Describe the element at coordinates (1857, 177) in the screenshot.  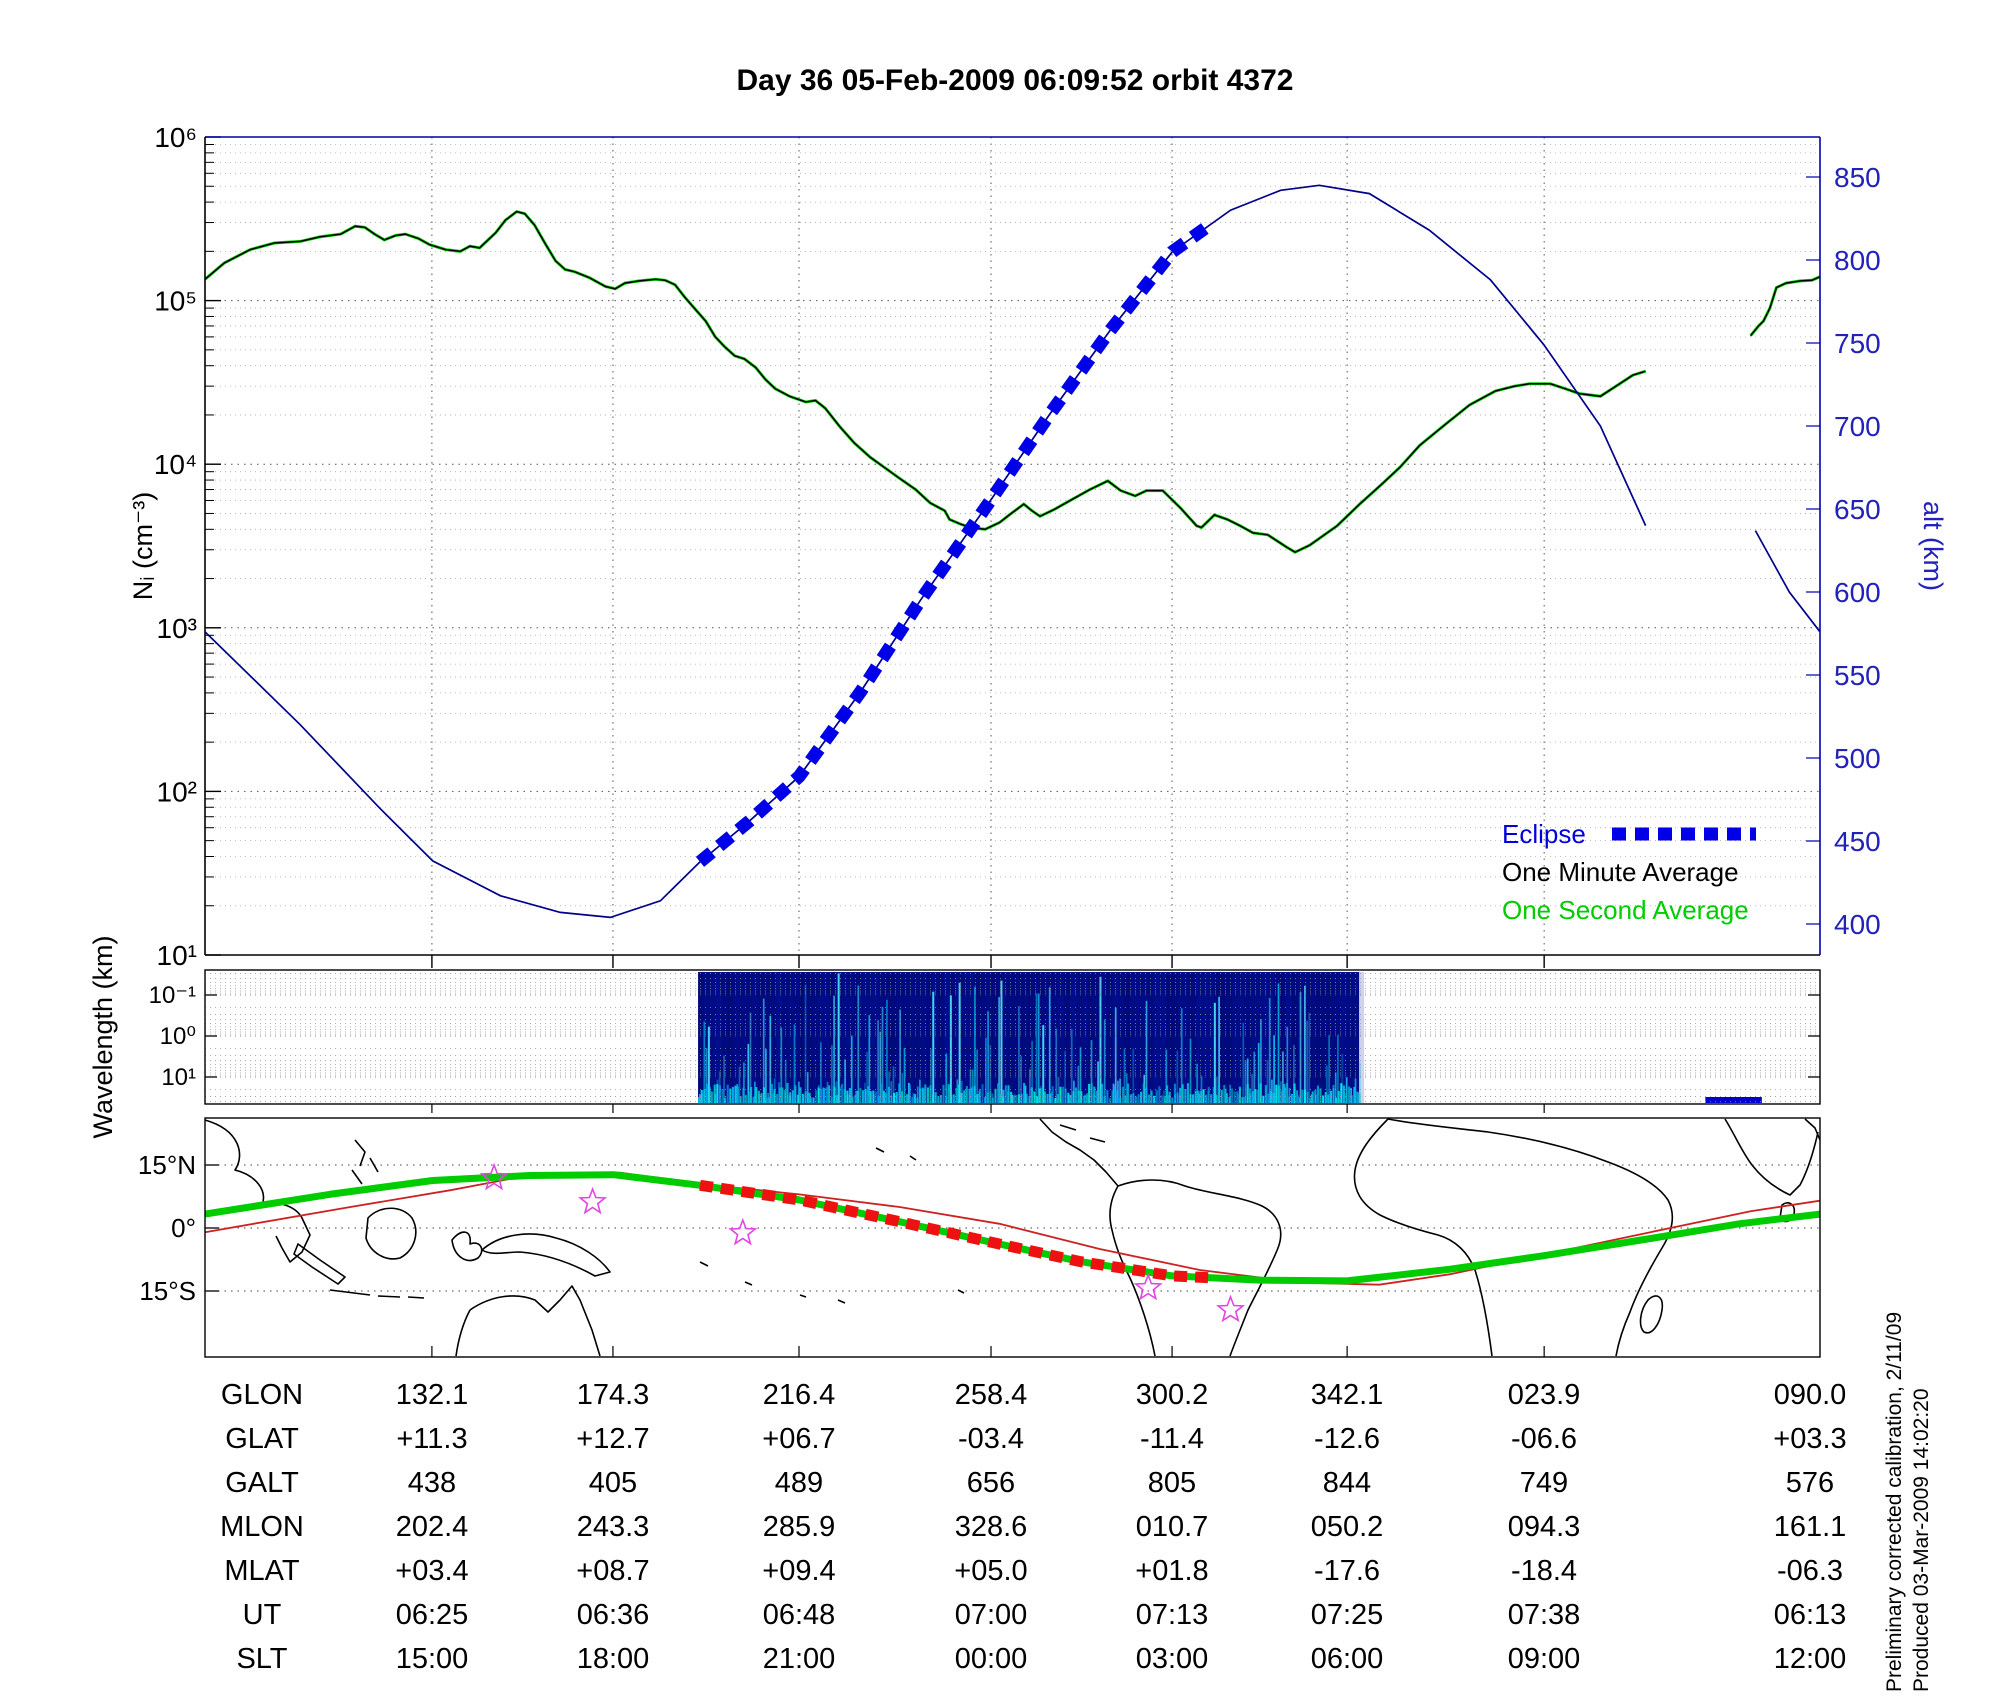
I see `alt-tick-label: 850` at that location.